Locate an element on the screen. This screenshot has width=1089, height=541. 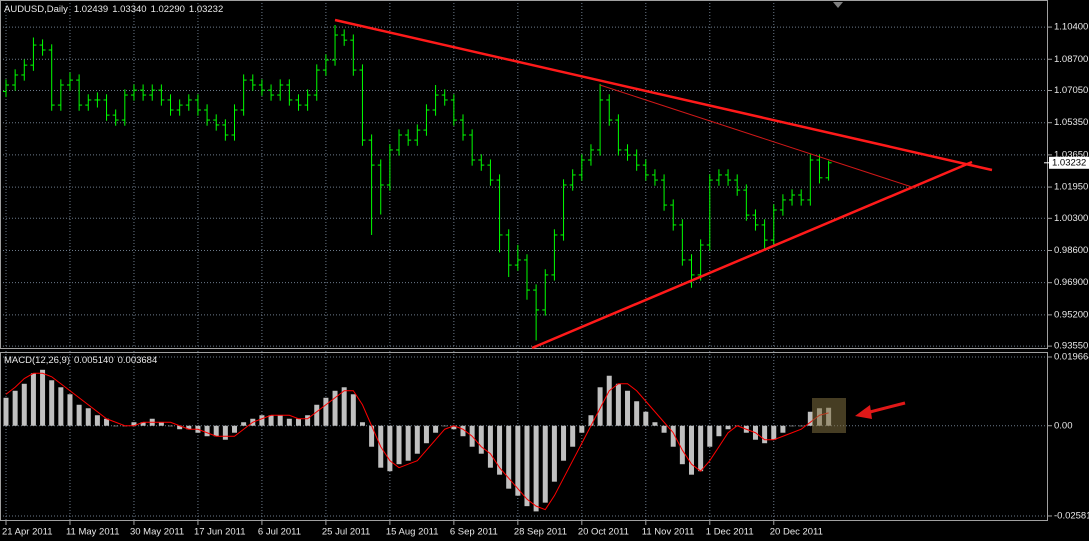
x-tick-label: 11 Nov 2011 is located at coordinates (668, 532).